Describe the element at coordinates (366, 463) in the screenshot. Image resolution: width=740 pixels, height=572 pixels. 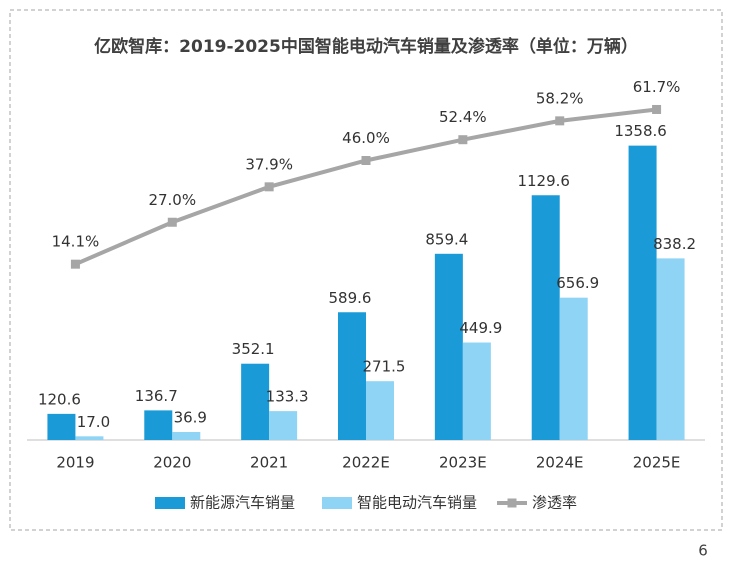
I see `x-tick-label: 2022E` at that location.